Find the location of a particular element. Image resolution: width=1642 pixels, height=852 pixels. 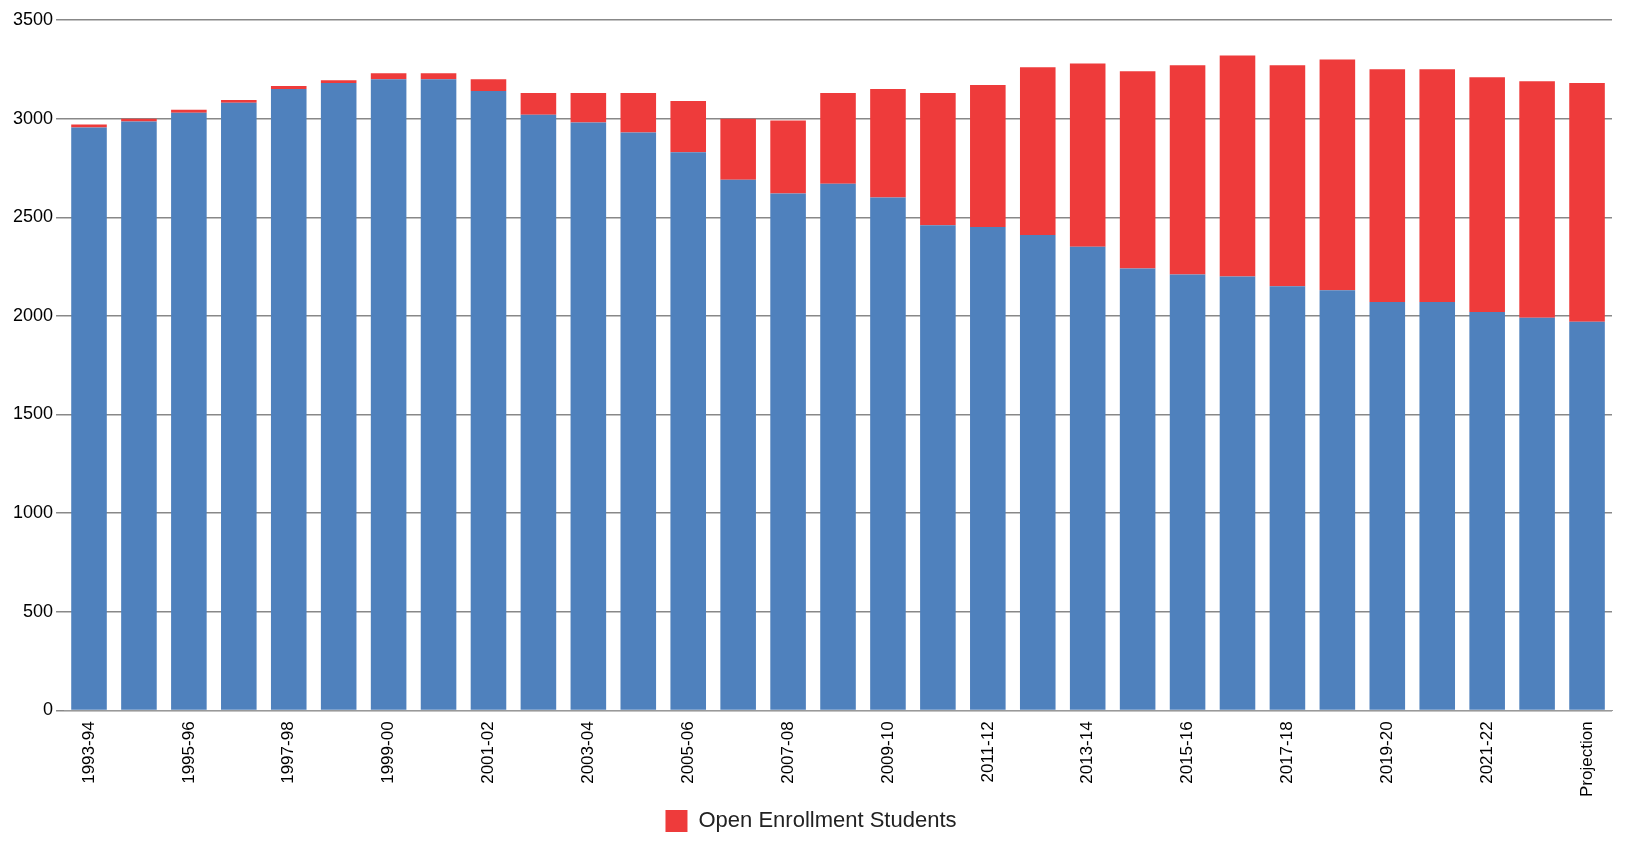

x-tick-label: 2021-22 is located at coordinates (1486, 752).